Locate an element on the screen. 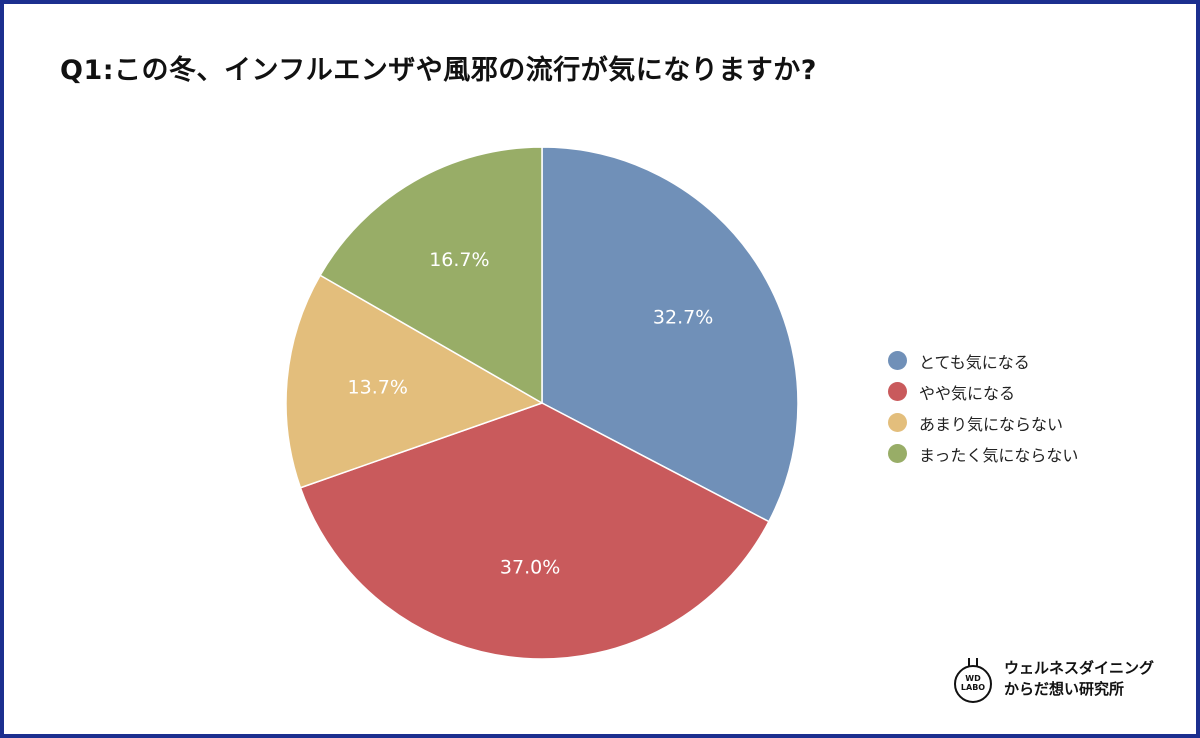 The height and width of the screenshot is (738, 1200). legend-item-1: やや気になる is located at coordinates (983, 391).